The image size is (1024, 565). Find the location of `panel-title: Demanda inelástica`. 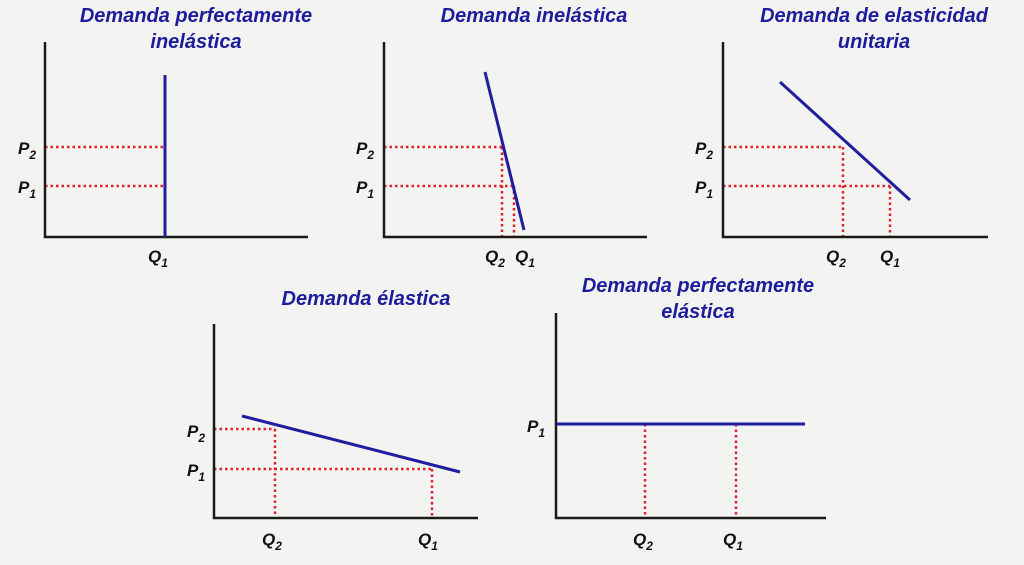

panel-title: Demanda inelástica is located at coordinates (534, 16).